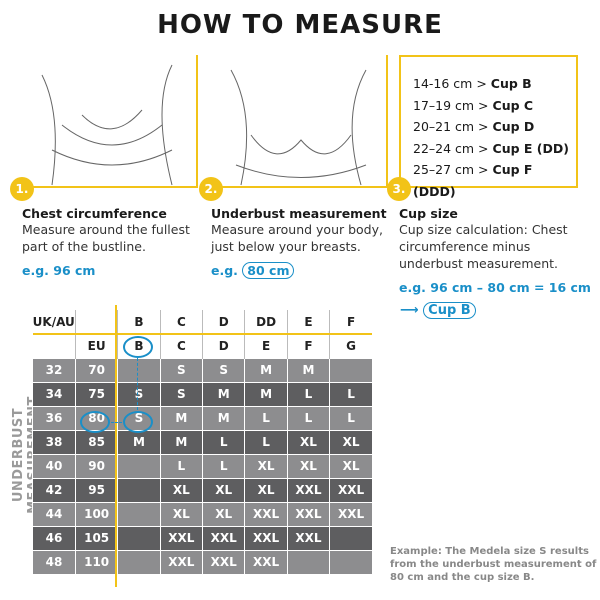 This screenshot has width=600, height=600. I want to click on table-cell: 85, so click(96, 441).